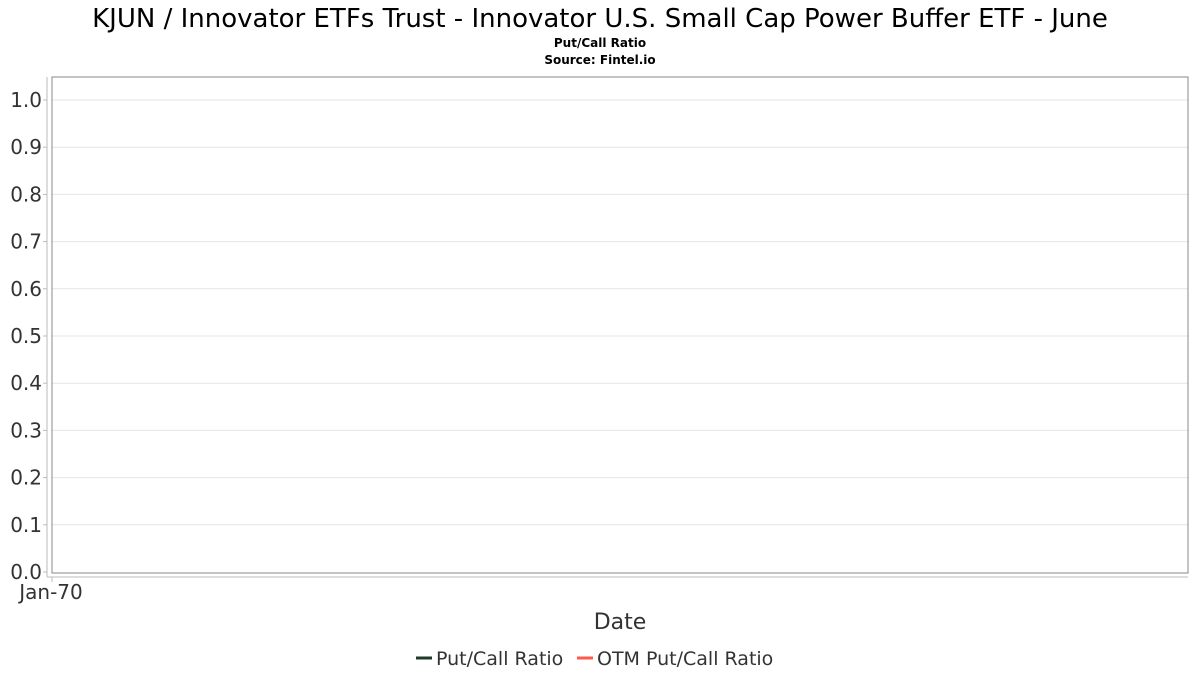 The image size is (1200, 675). What do you see at coordinates (26, 100) in the screenshot?
I see `y-tick-label: 1.0` at bounding box center [26, 100].